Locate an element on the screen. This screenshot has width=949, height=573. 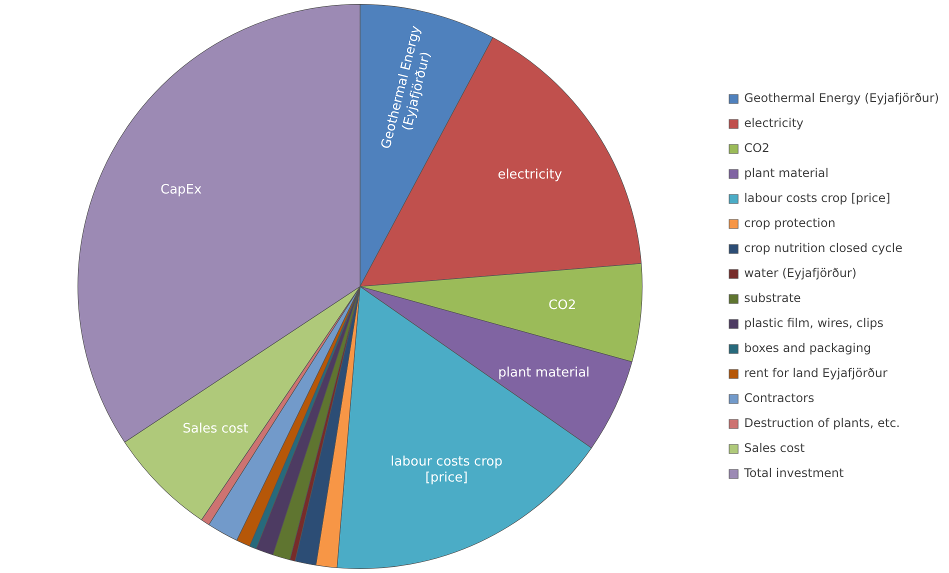
data-label: Sales cost is located at coordinates (215, 429).